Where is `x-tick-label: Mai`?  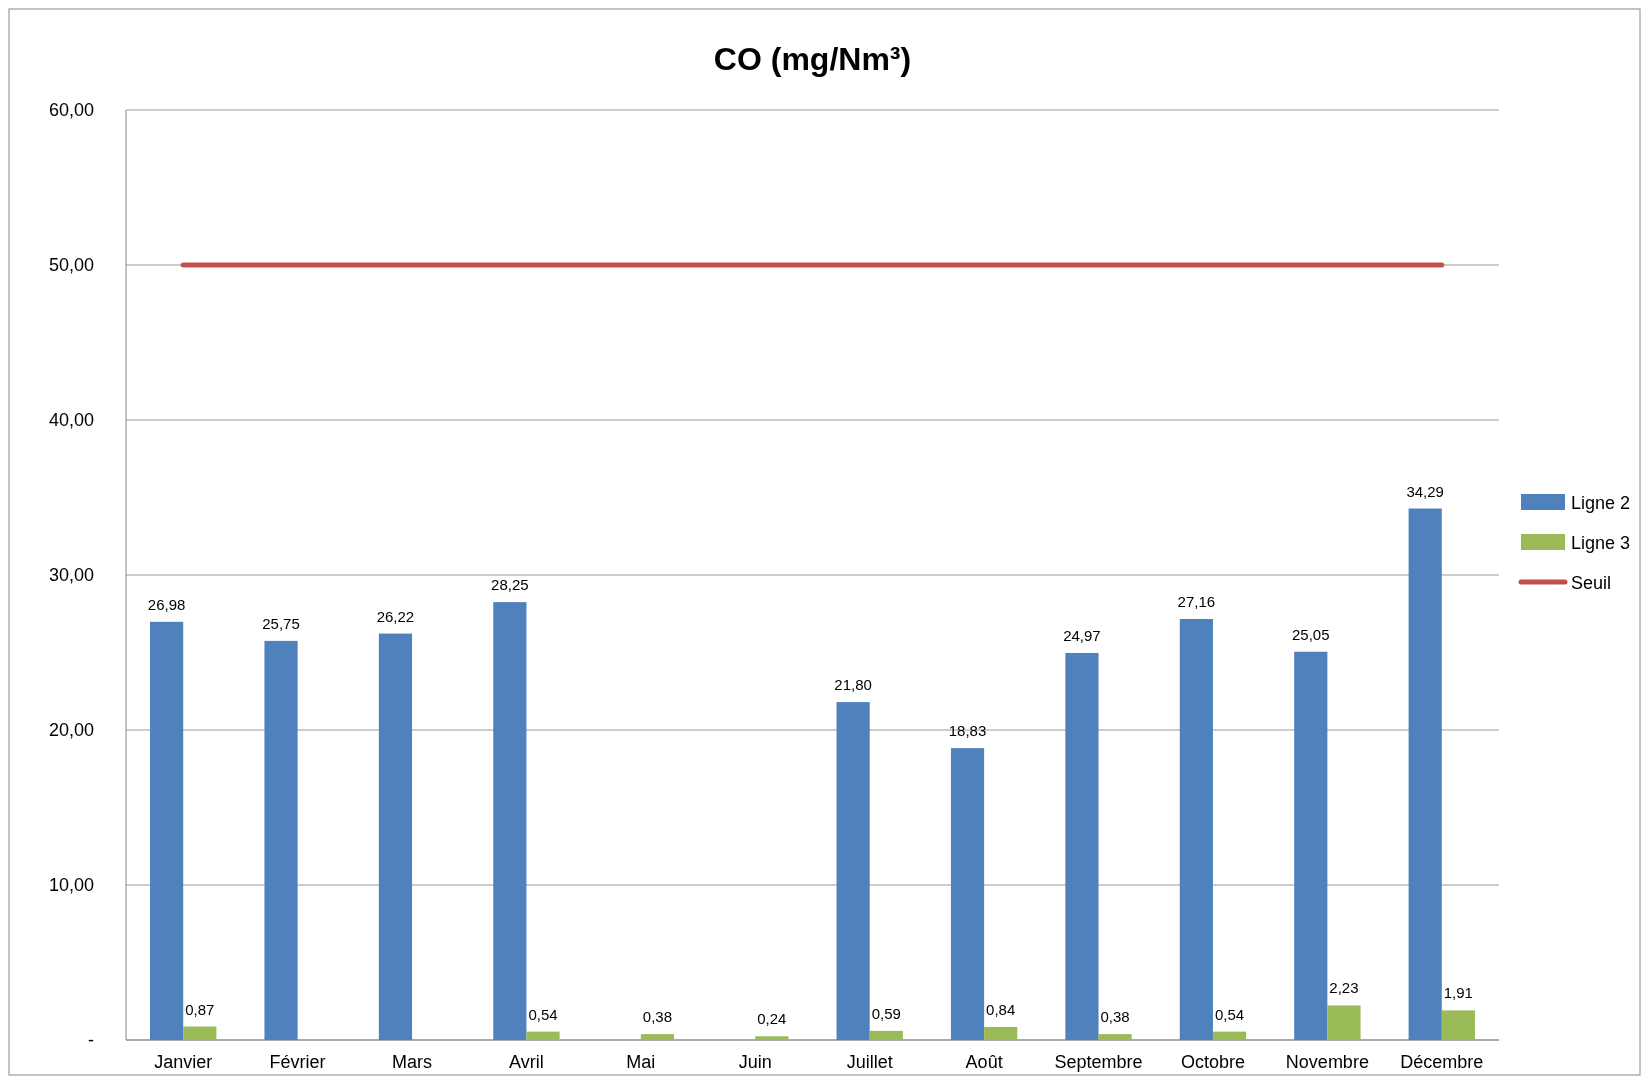 x-tick-label: Mai is located at coordinates (641, 1062).